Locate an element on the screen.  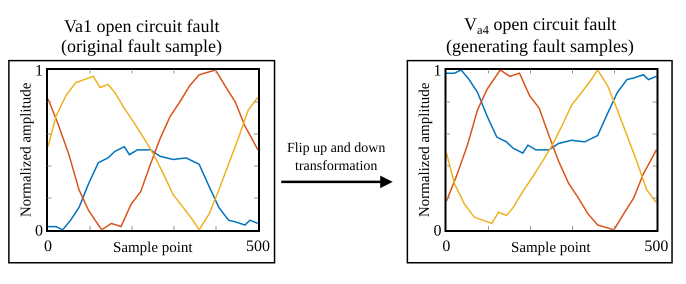
chart-subtitle: (original fault sample) is located at coordinates (141, 46).